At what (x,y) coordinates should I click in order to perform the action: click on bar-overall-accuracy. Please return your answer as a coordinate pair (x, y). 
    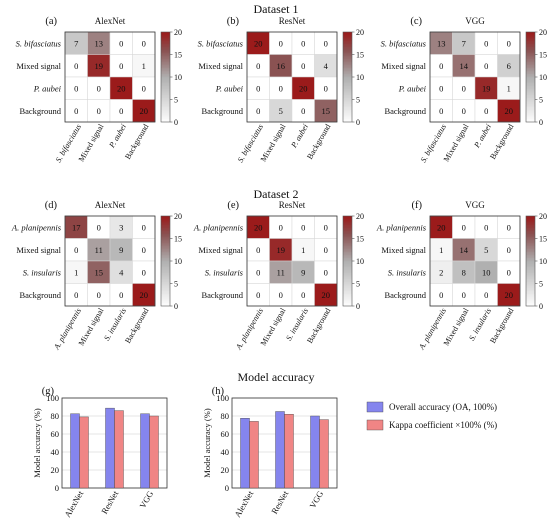
    Looking at the image, I should click on (245, 453).